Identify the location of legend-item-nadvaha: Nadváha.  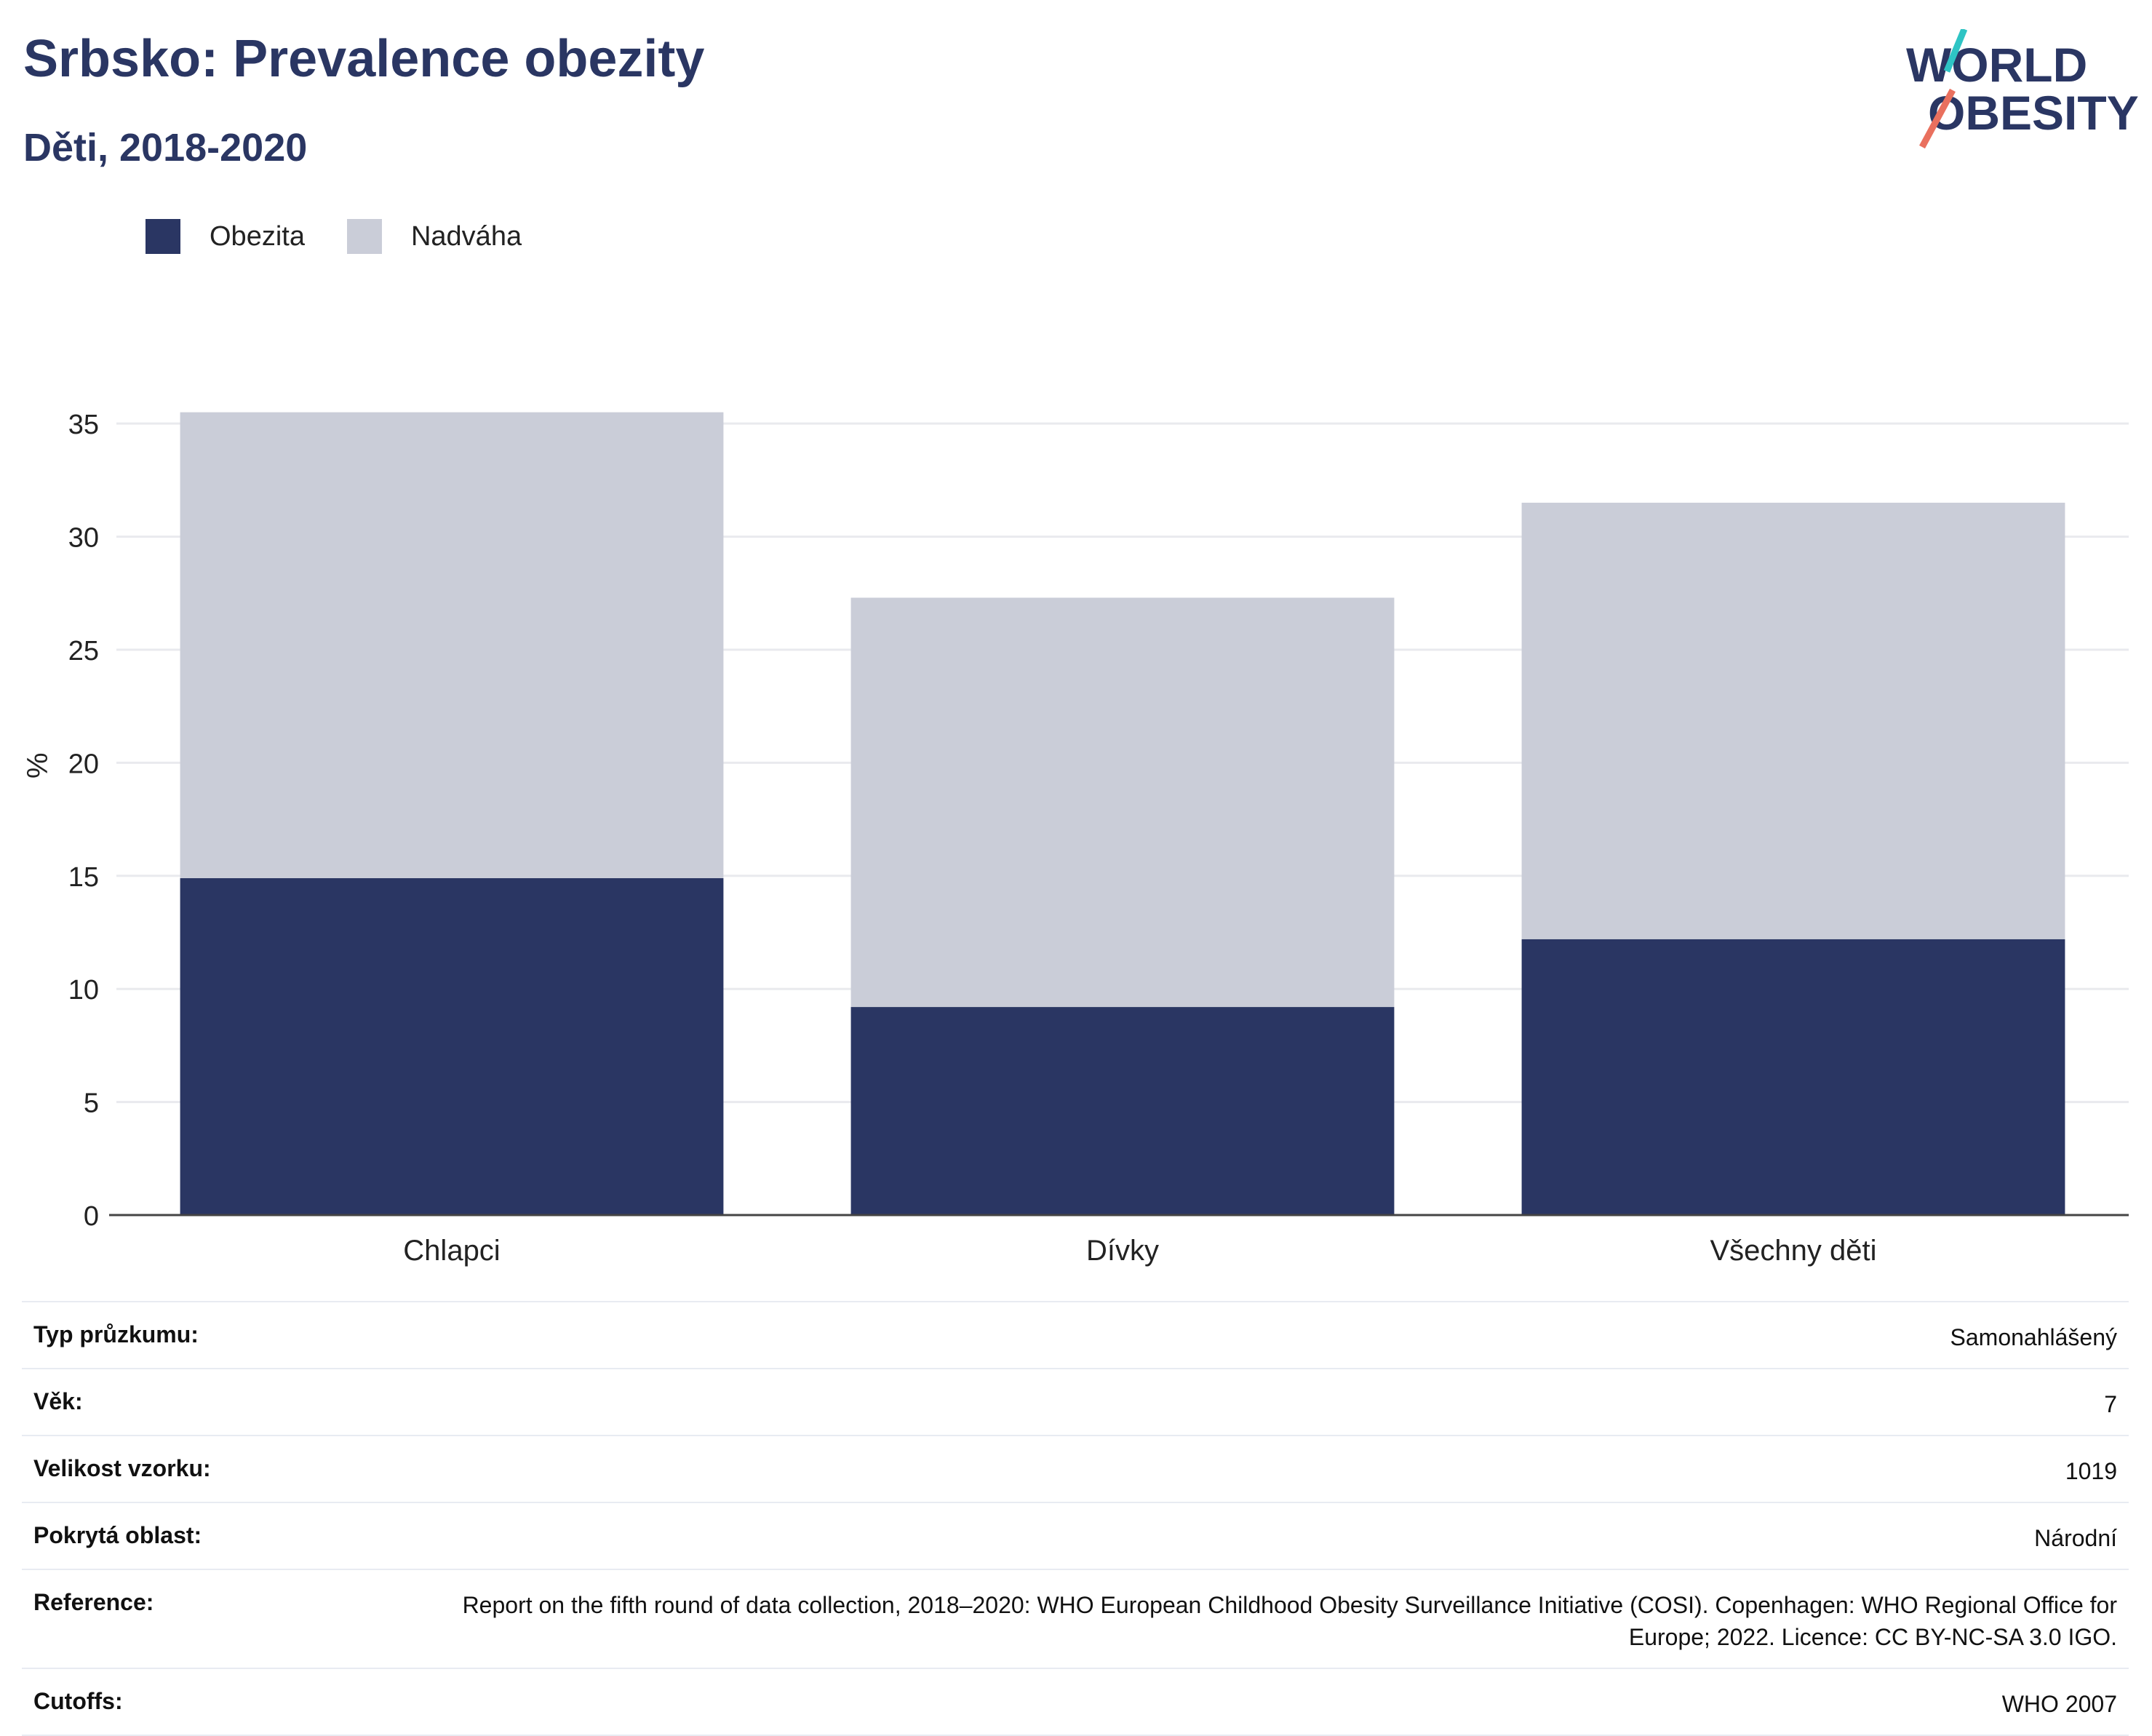
(434, 236).